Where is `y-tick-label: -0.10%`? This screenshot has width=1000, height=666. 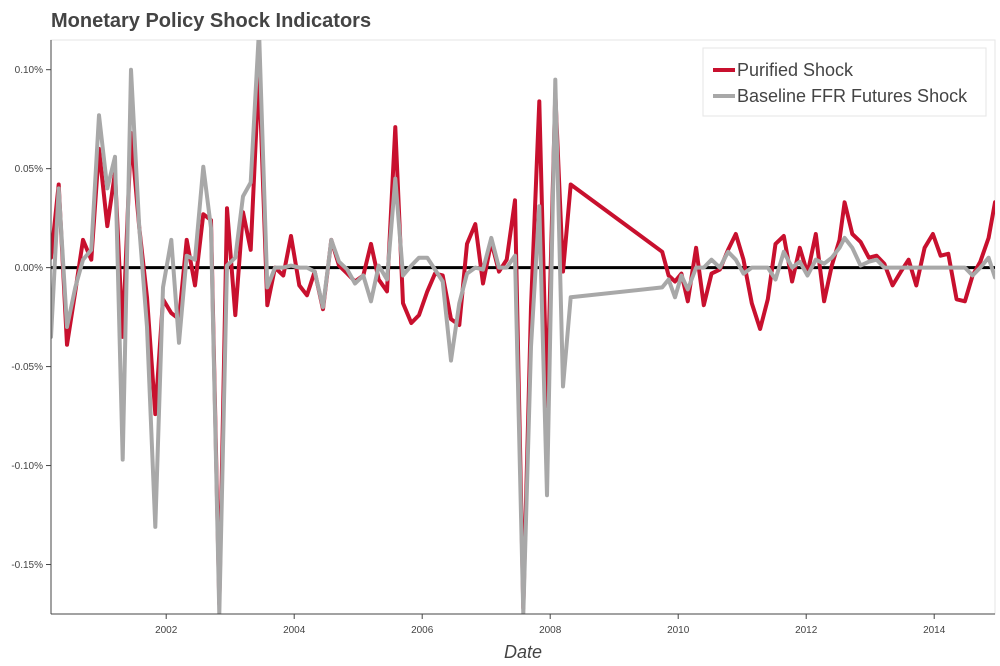 y-tick-label: -0.10% is located at coordinates (27, 466).